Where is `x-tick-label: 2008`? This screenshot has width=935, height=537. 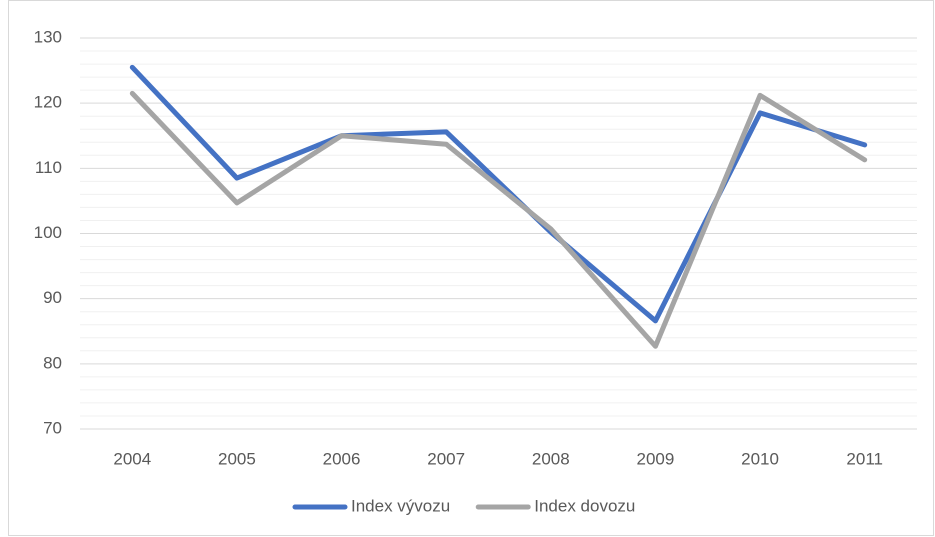 x-tick-label: 2008 is located at coordinates (551, 458).